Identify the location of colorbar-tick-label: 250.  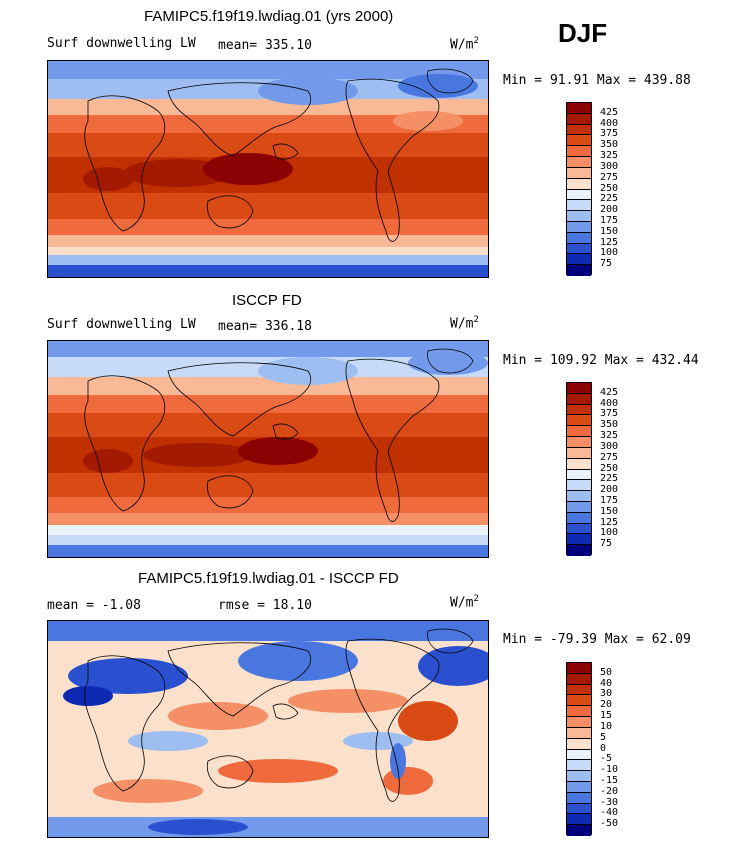
(609, 468).